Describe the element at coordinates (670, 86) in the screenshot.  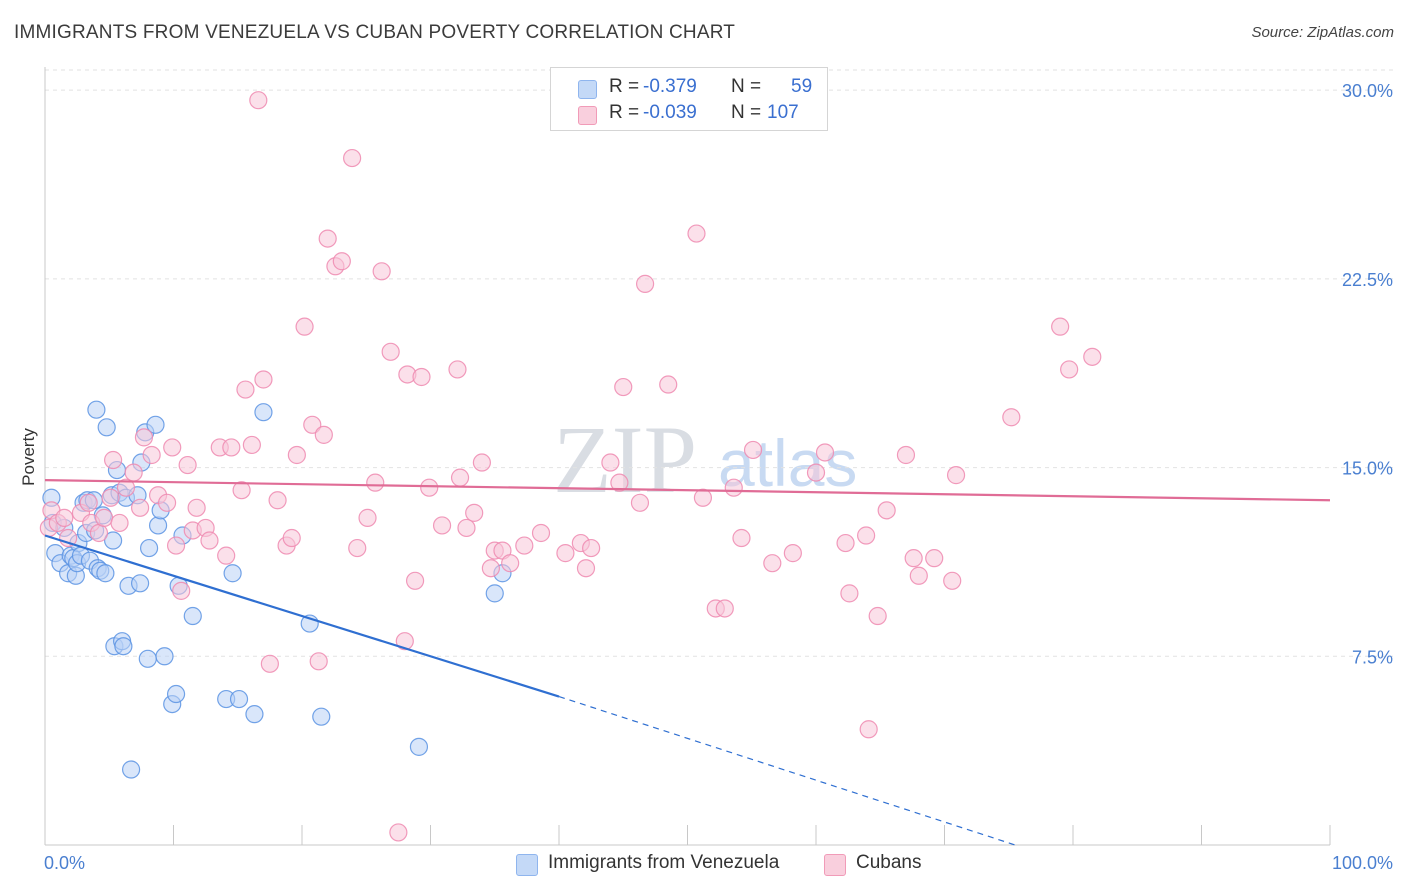
I see `r-value: -0.379` at that location.